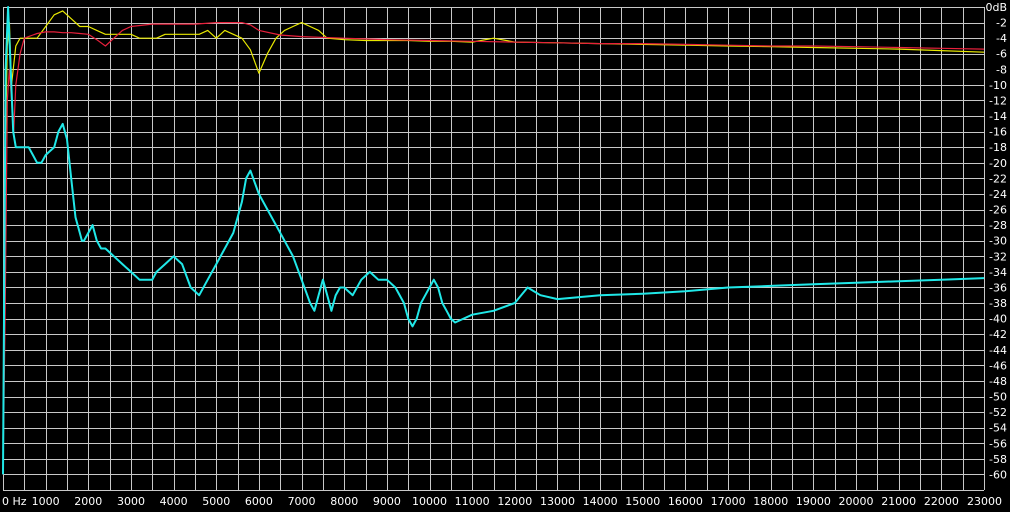  I want to click on x-tick-label: 21000, so click(898, 501).